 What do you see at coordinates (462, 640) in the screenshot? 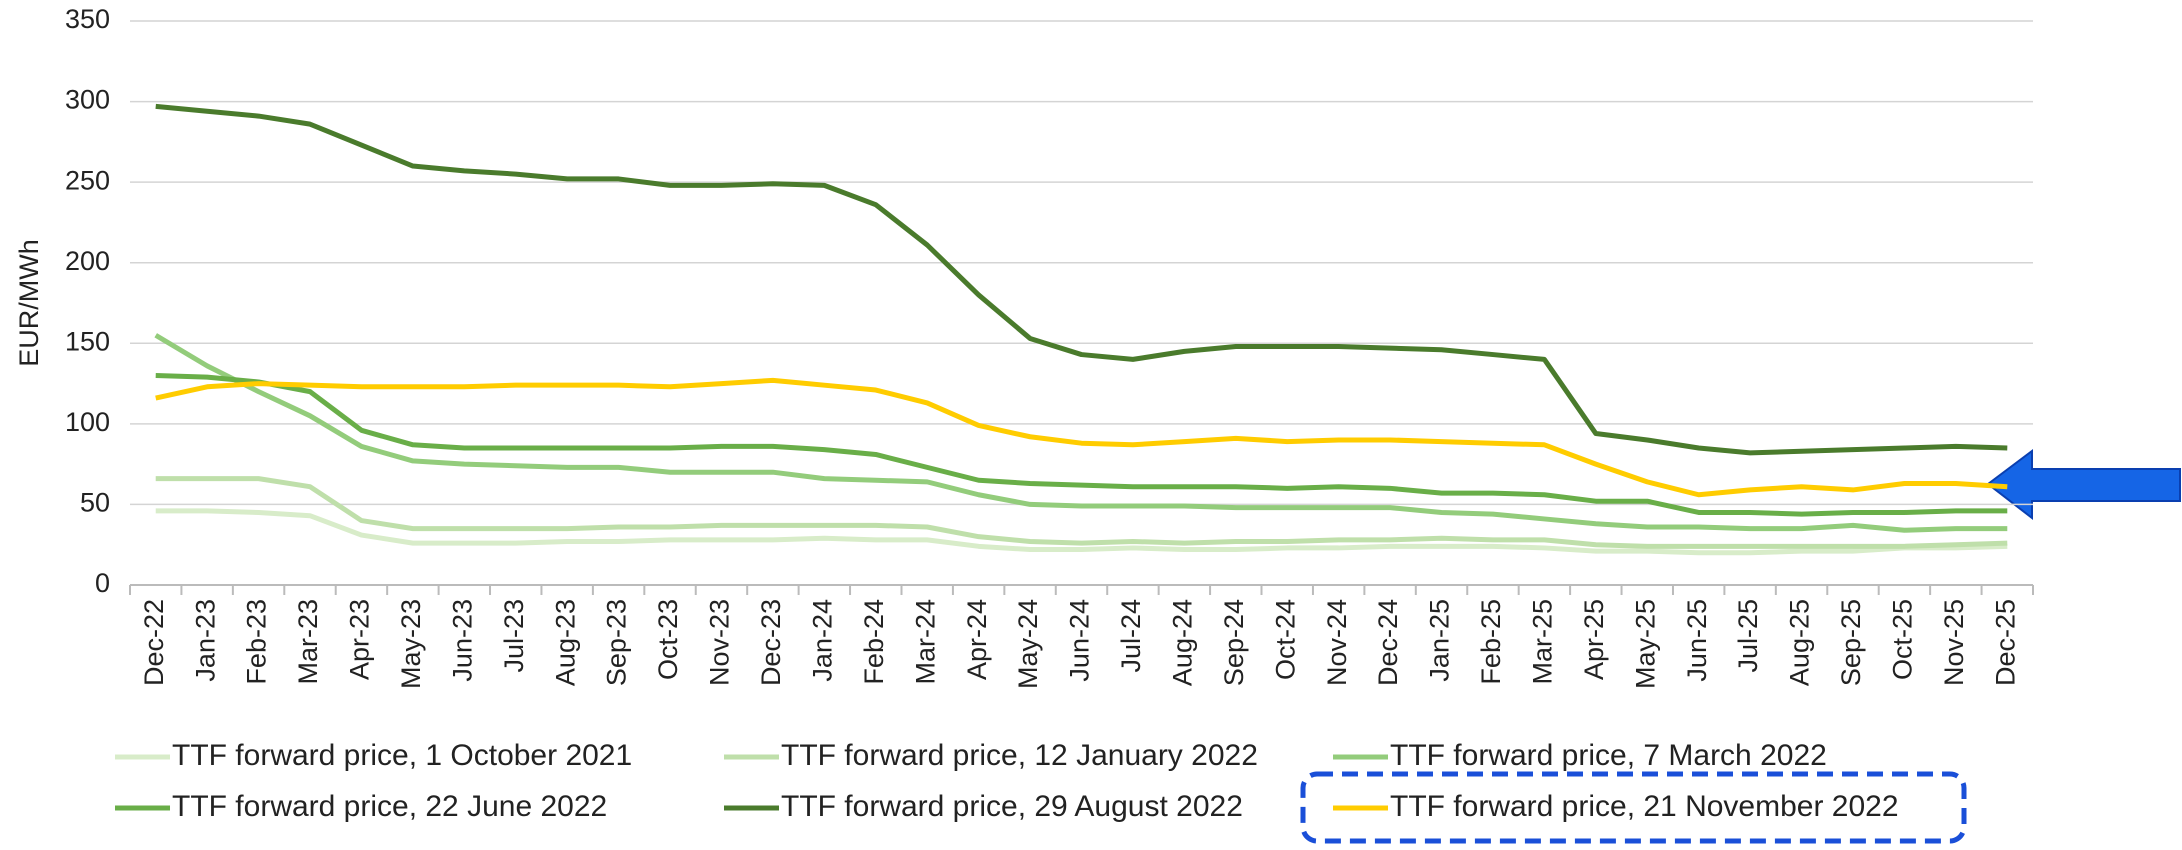
I see `x-tick-label: Jun-23` at bounding box center [462, 640].